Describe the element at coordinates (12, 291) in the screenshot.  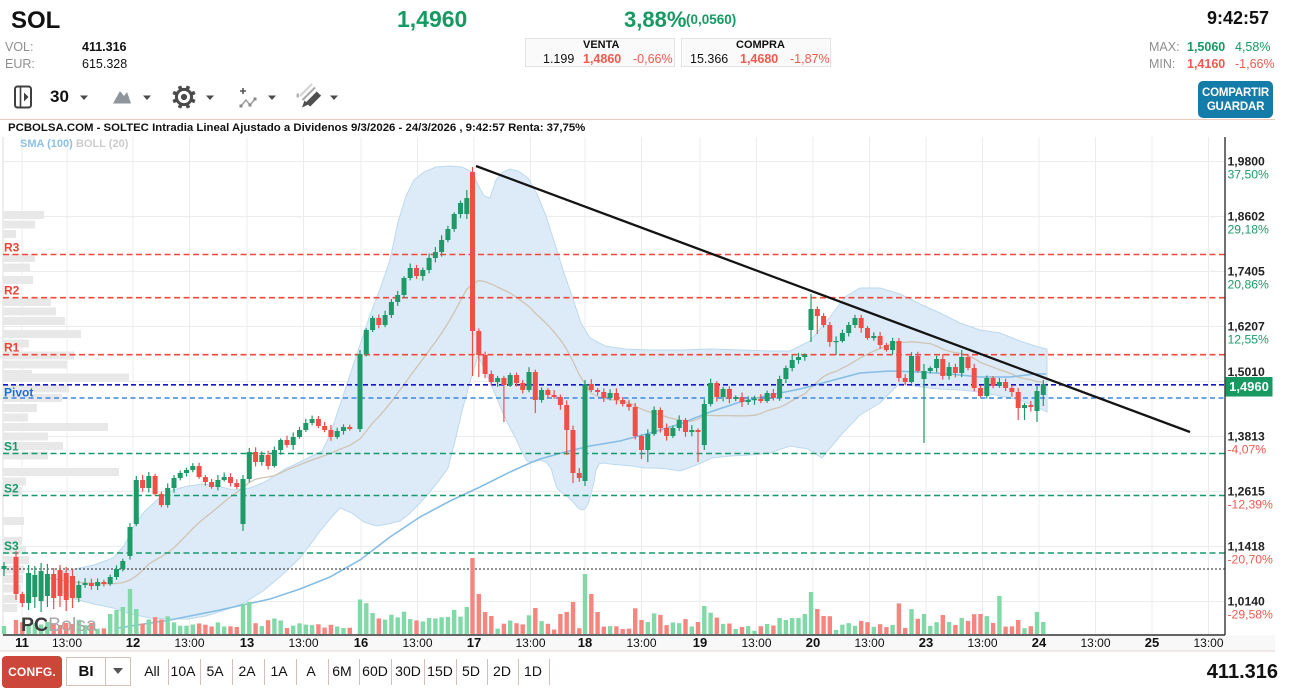
I see `svg-text: R2` at that location.